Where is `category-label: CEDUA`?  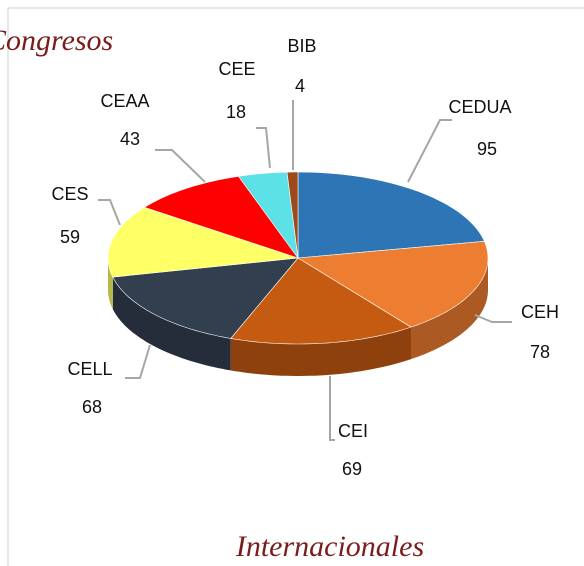
category-label: CEDUA is located at coordinates (479, 107).